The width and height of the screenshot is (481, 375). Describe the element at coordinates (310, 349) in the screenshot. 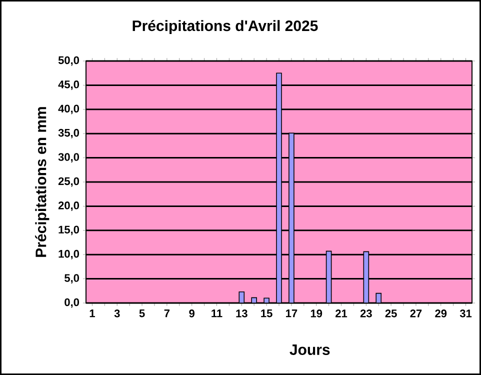

I see `x-axis-title: Jours` at that location.